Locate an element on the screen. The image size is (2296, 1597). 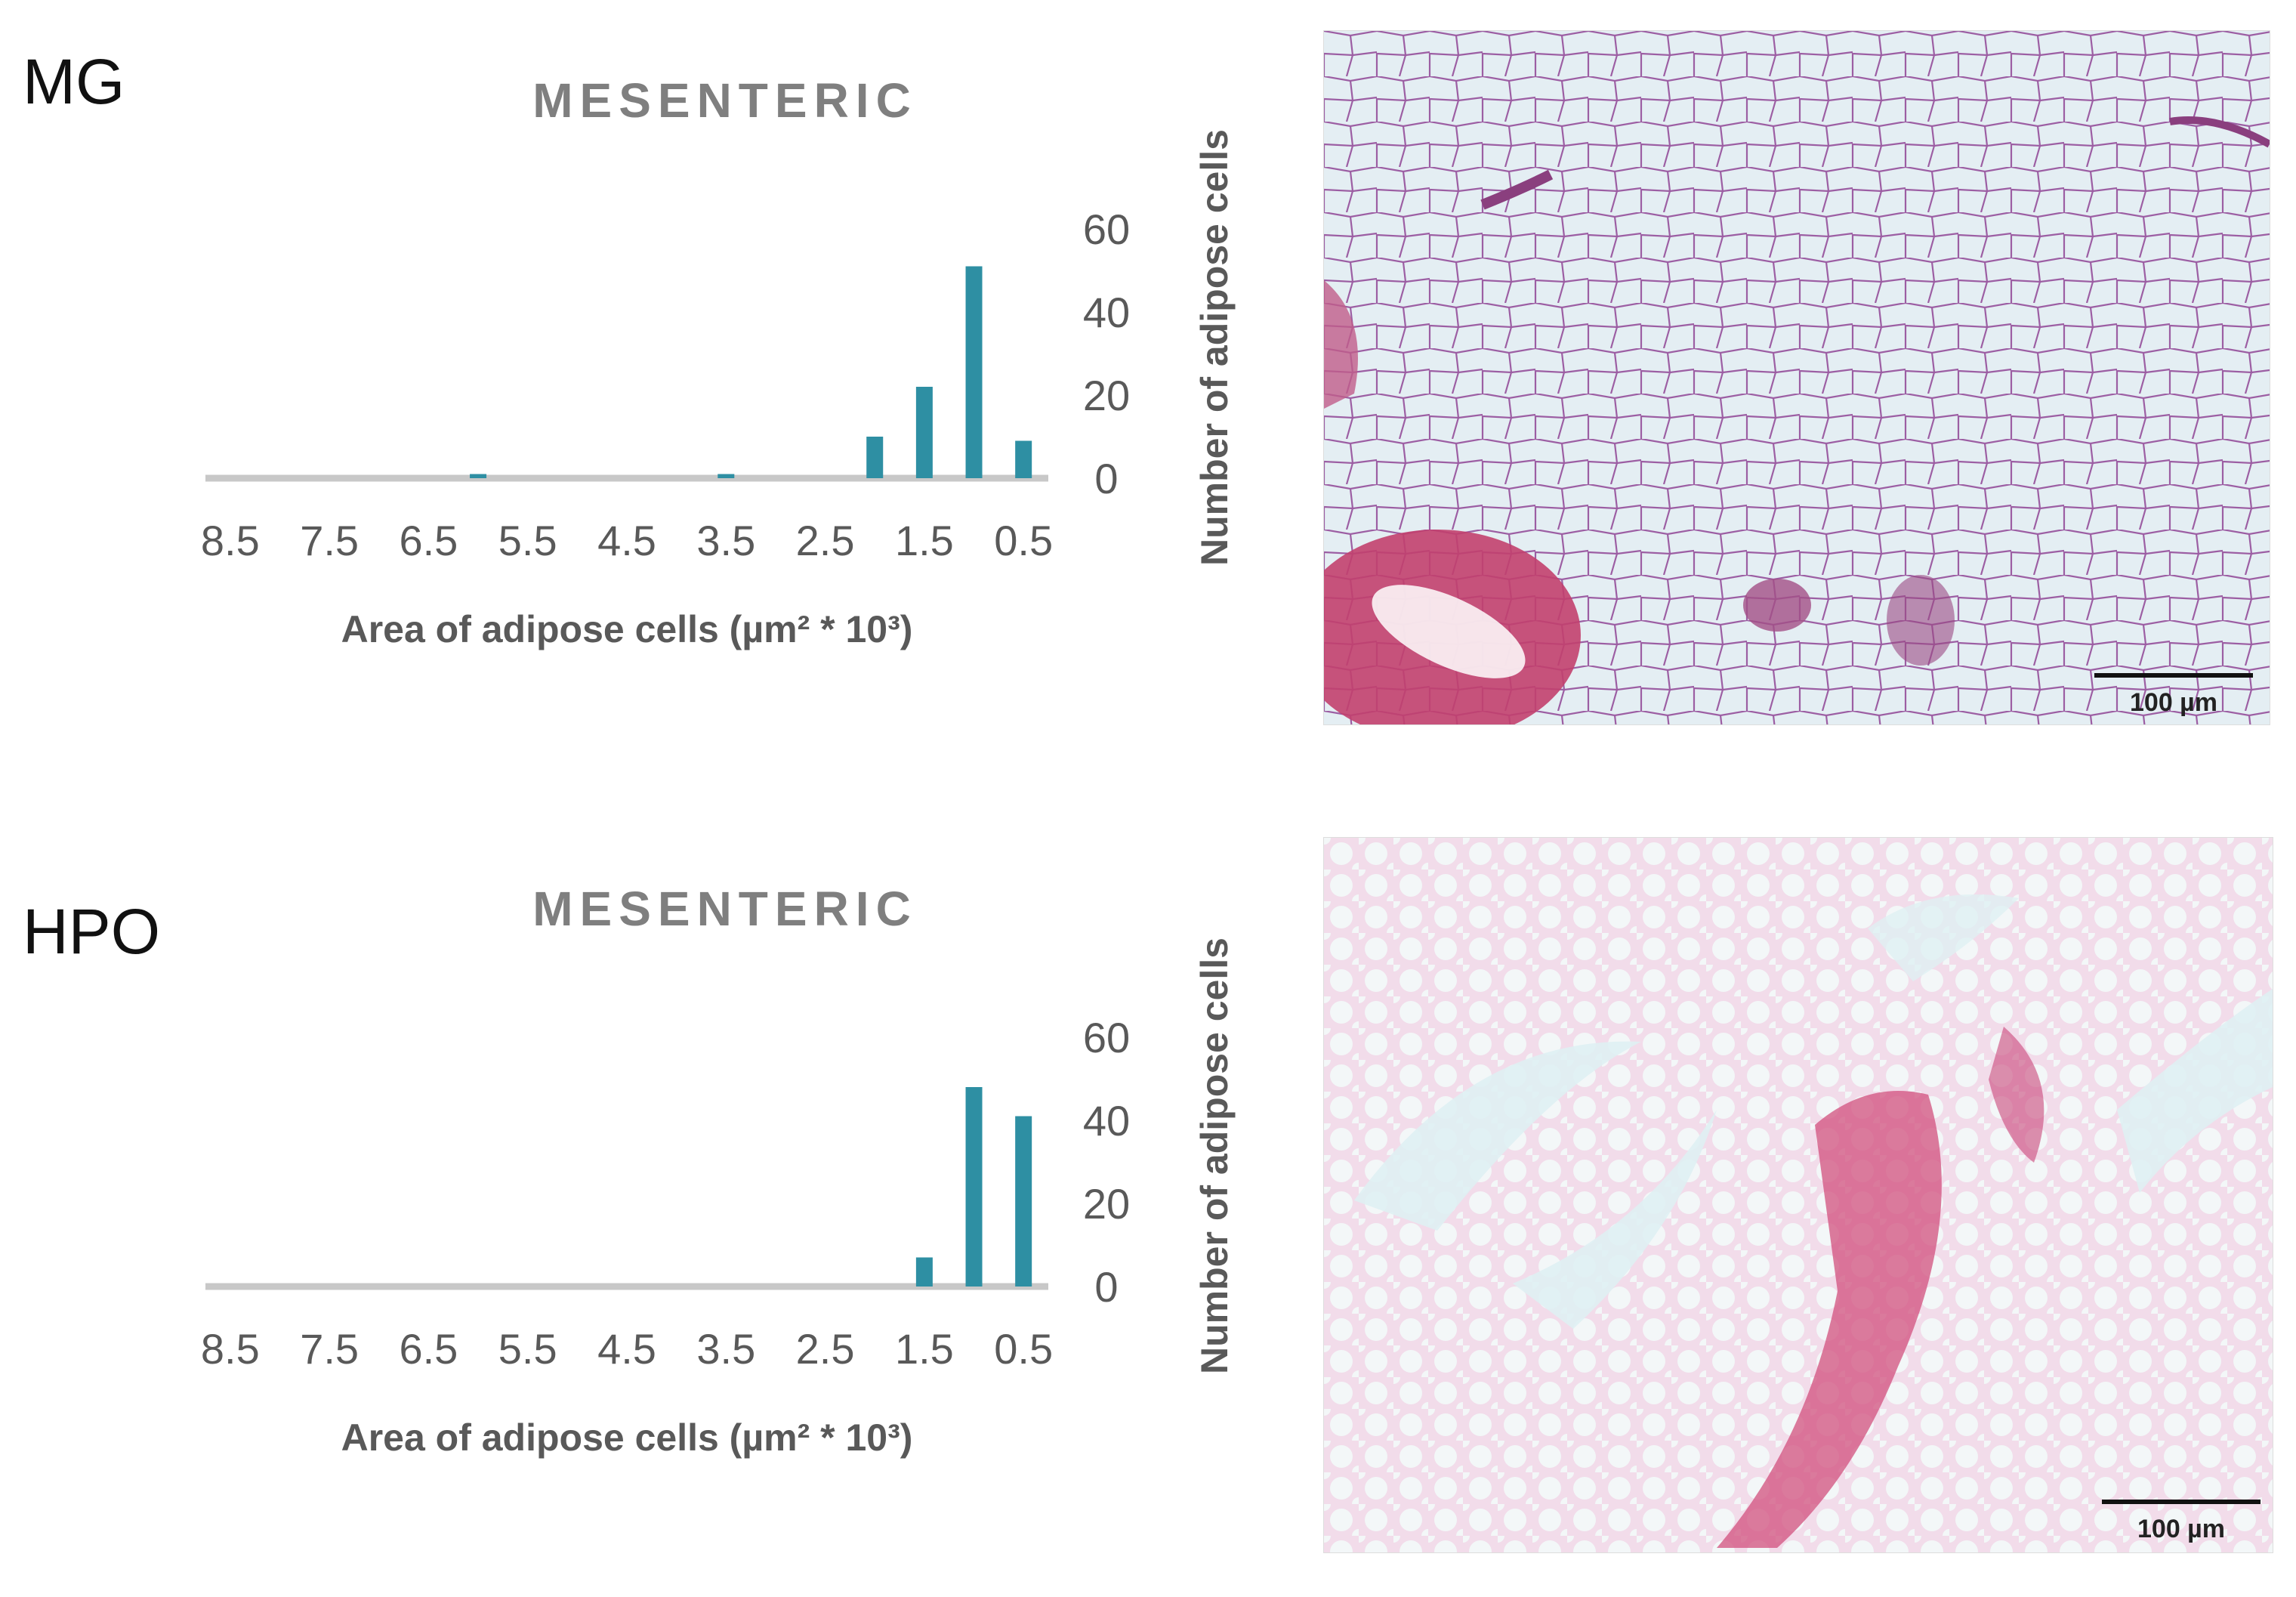
group-label: MG is located at coordinates (74, 81).